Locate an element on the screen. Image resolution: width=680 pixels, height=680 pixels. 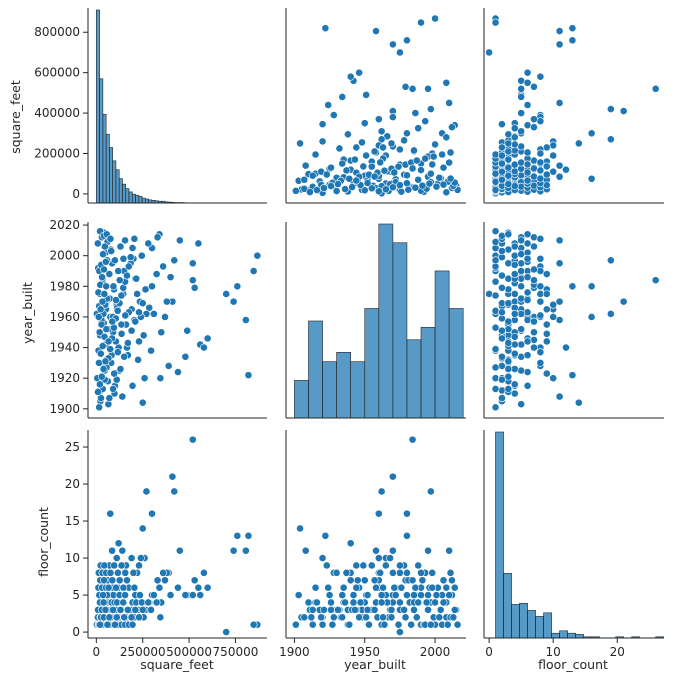
x-tick-label-square_feet: 500000 is located at coordinates (189, 652).